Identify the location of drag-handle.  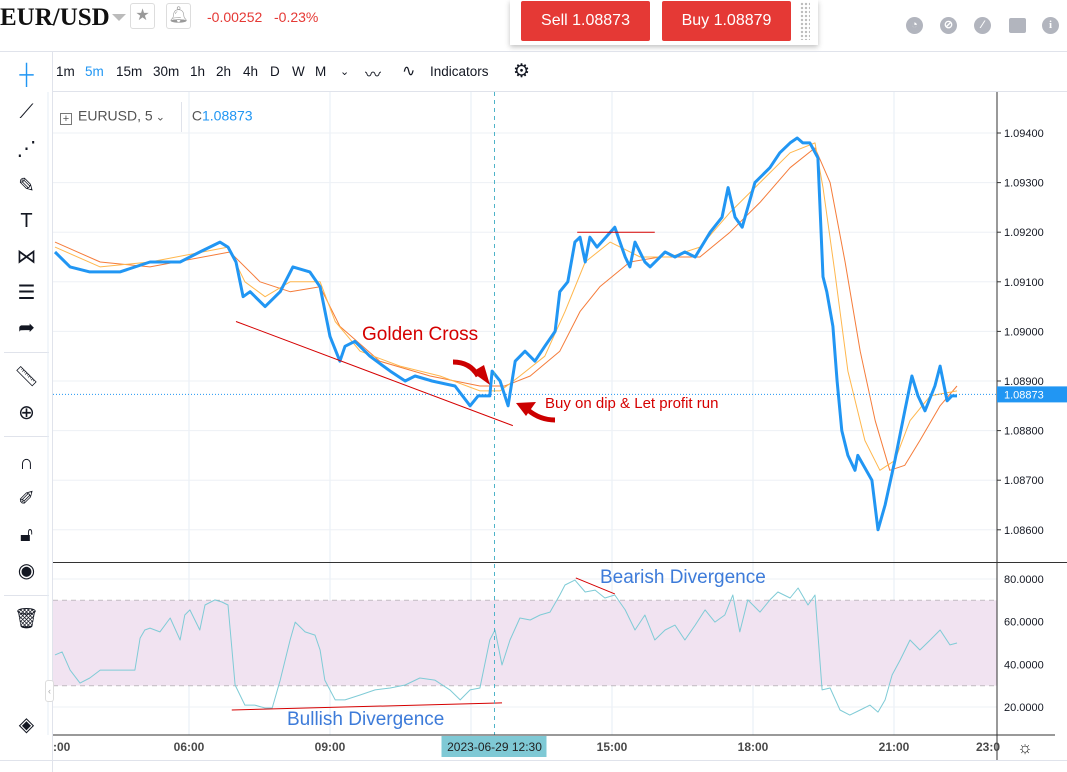
(805, 21).